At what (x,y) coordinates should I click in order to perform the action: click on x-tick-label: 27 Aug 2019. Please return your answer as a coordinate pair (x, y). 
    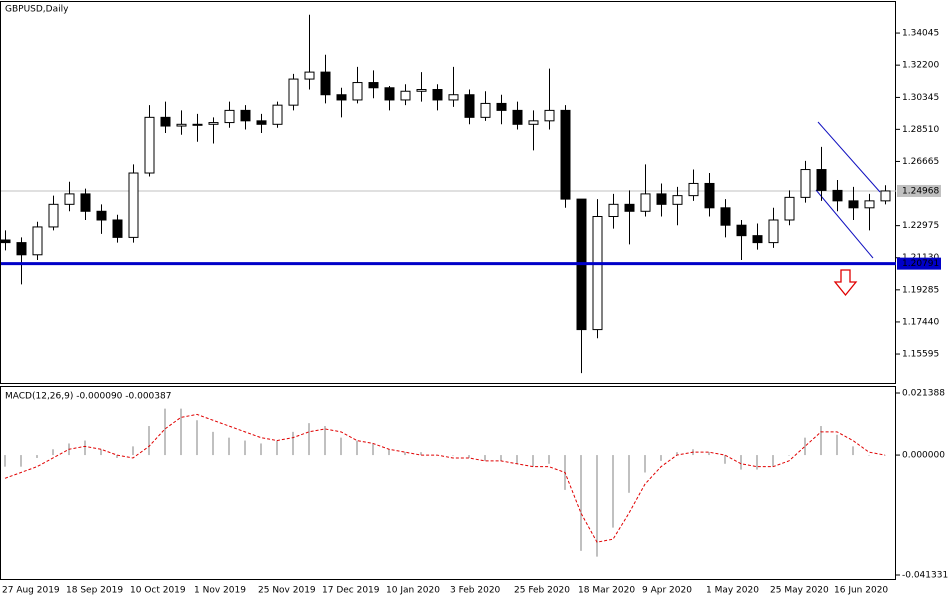
    Looking at the image, I should click on (31, 591).